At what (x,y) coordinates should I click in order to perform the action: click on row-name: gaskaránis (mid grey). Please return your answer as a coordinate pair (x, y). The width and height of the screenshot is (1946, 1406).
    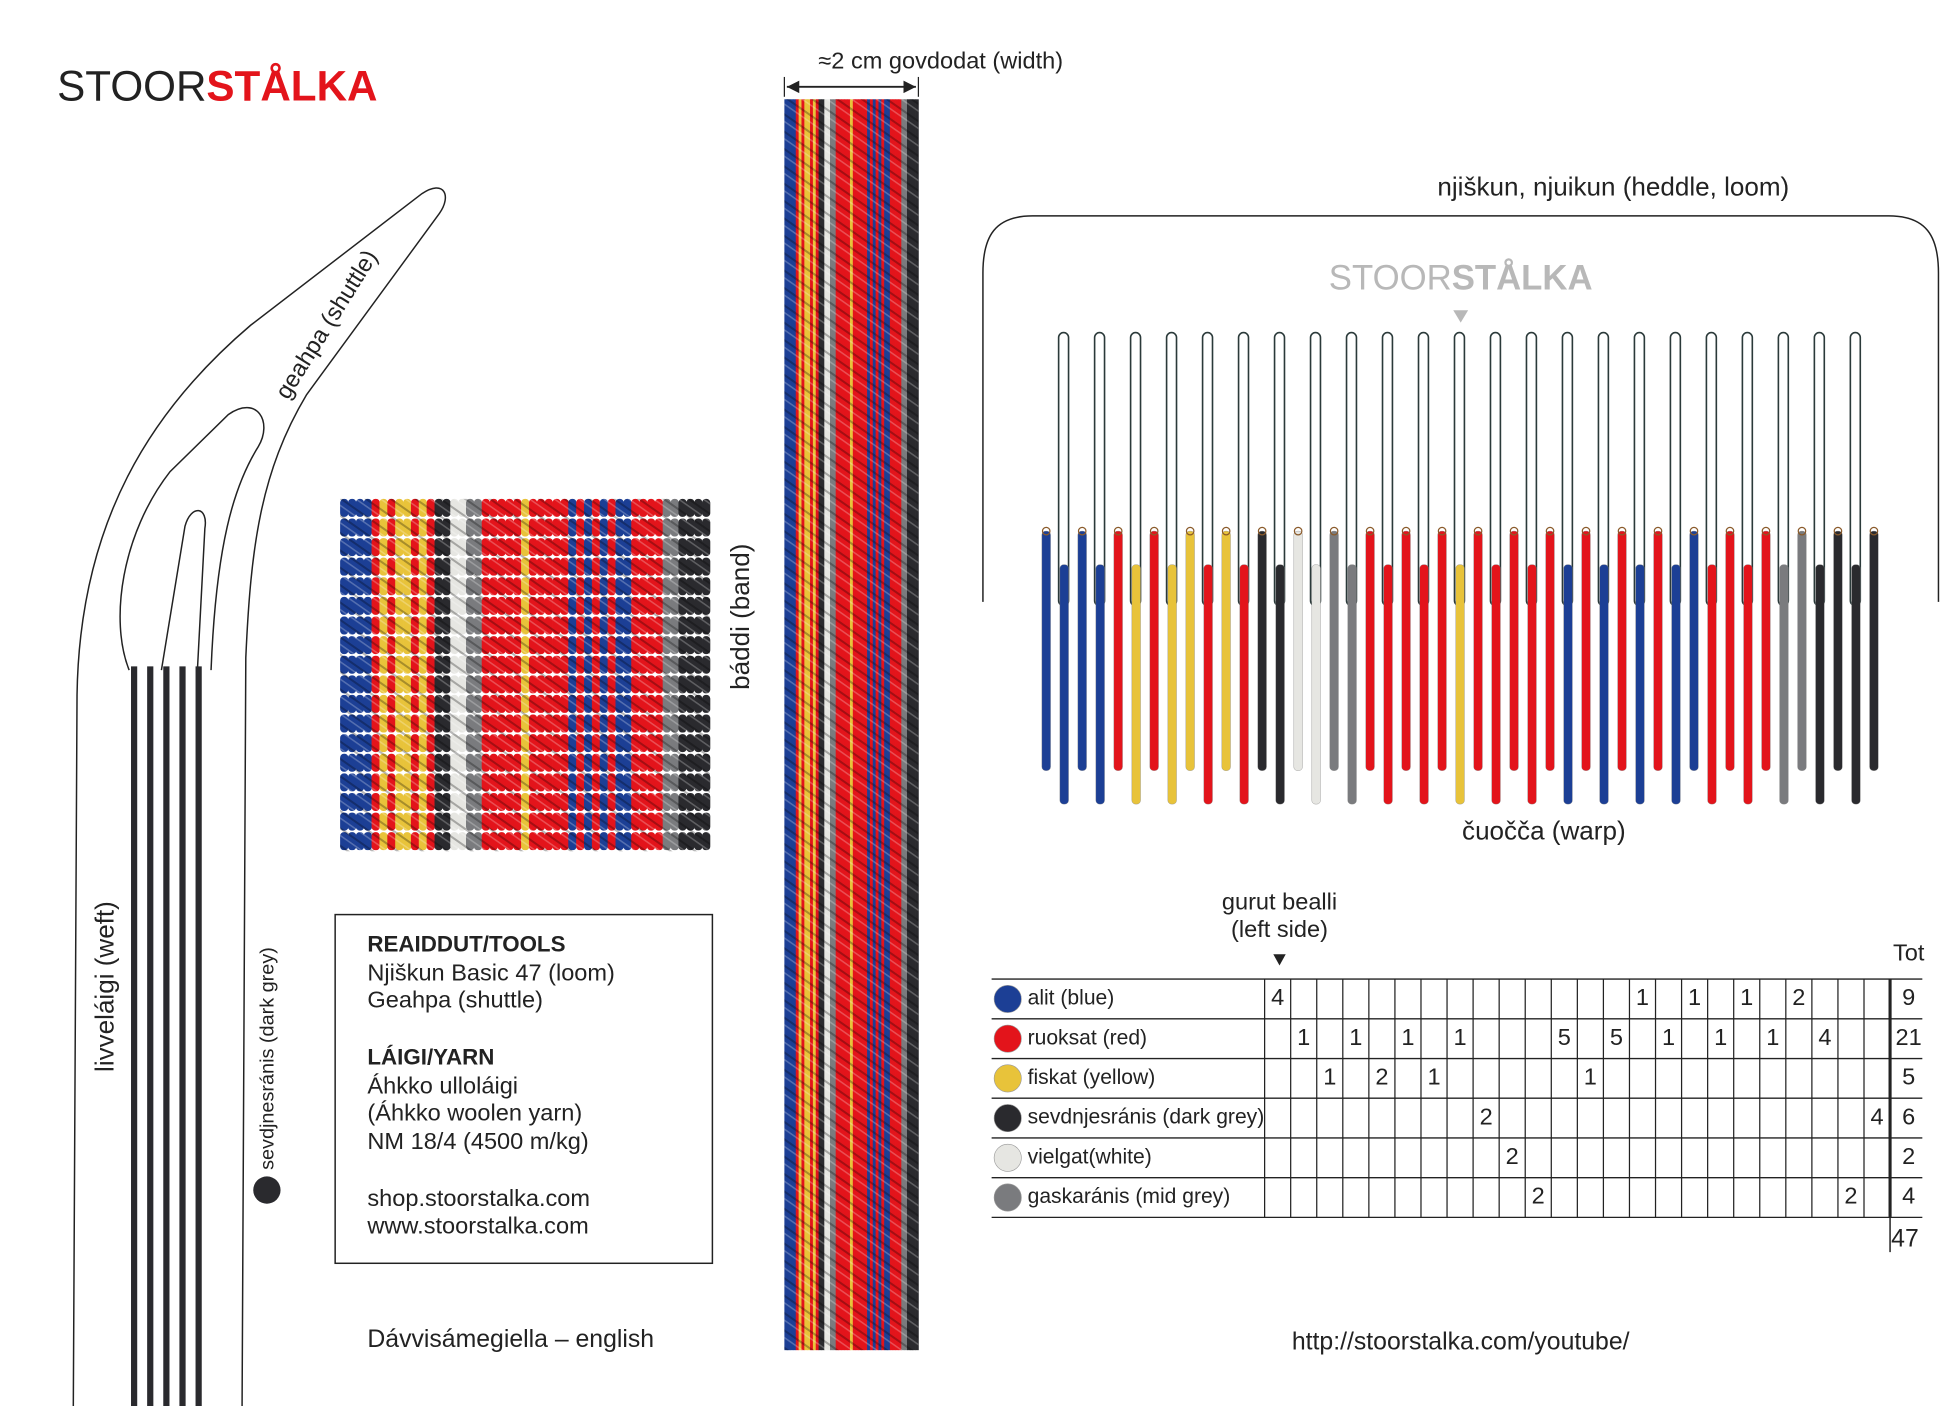
    Looking at the image, I should click on (1129, 1196).